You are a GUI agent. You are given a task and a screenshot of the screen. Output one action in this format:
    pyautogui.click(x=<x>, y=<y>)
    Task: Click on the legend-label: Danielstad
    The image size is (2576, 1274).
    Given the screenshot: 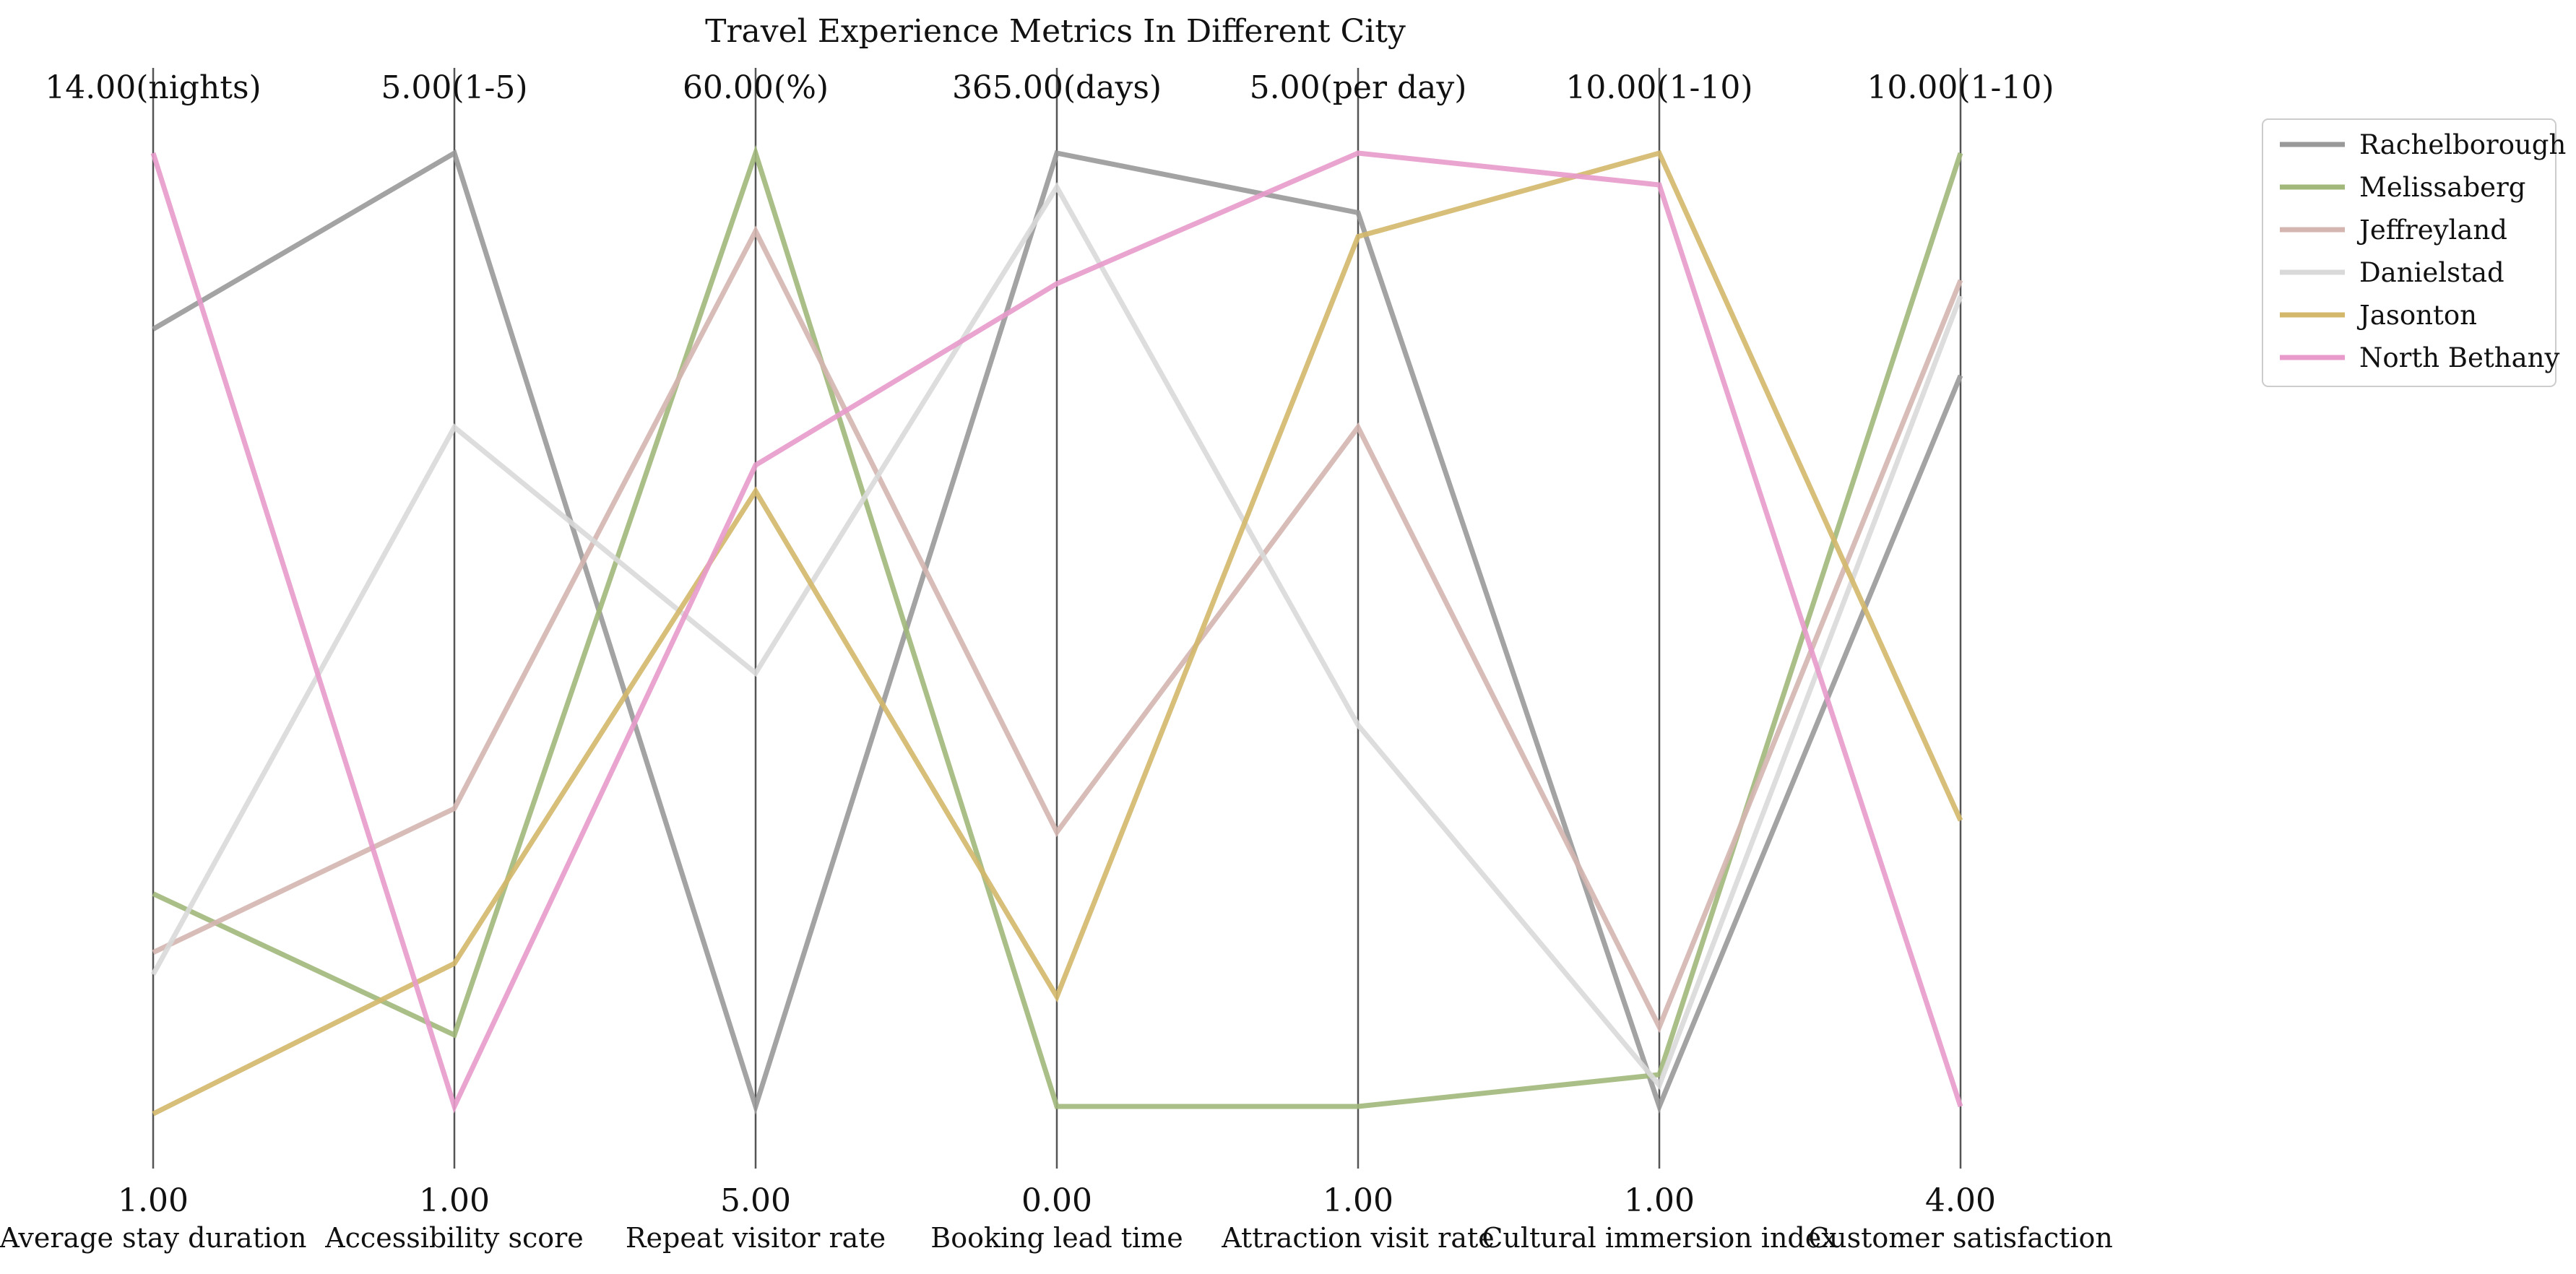 What is the action you would take?
    pyautogui.click(x=2431, y=272)
    